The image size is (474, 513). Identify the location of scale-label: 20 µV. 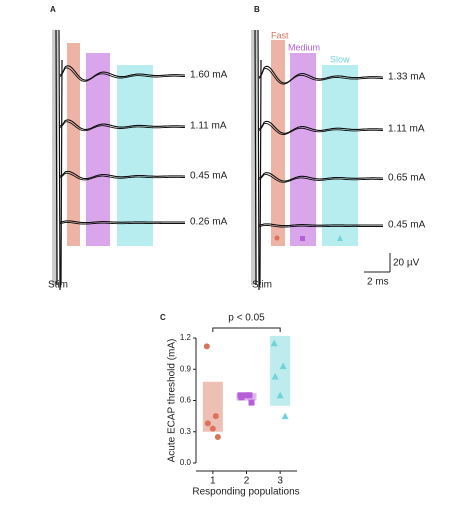
(406, 263).